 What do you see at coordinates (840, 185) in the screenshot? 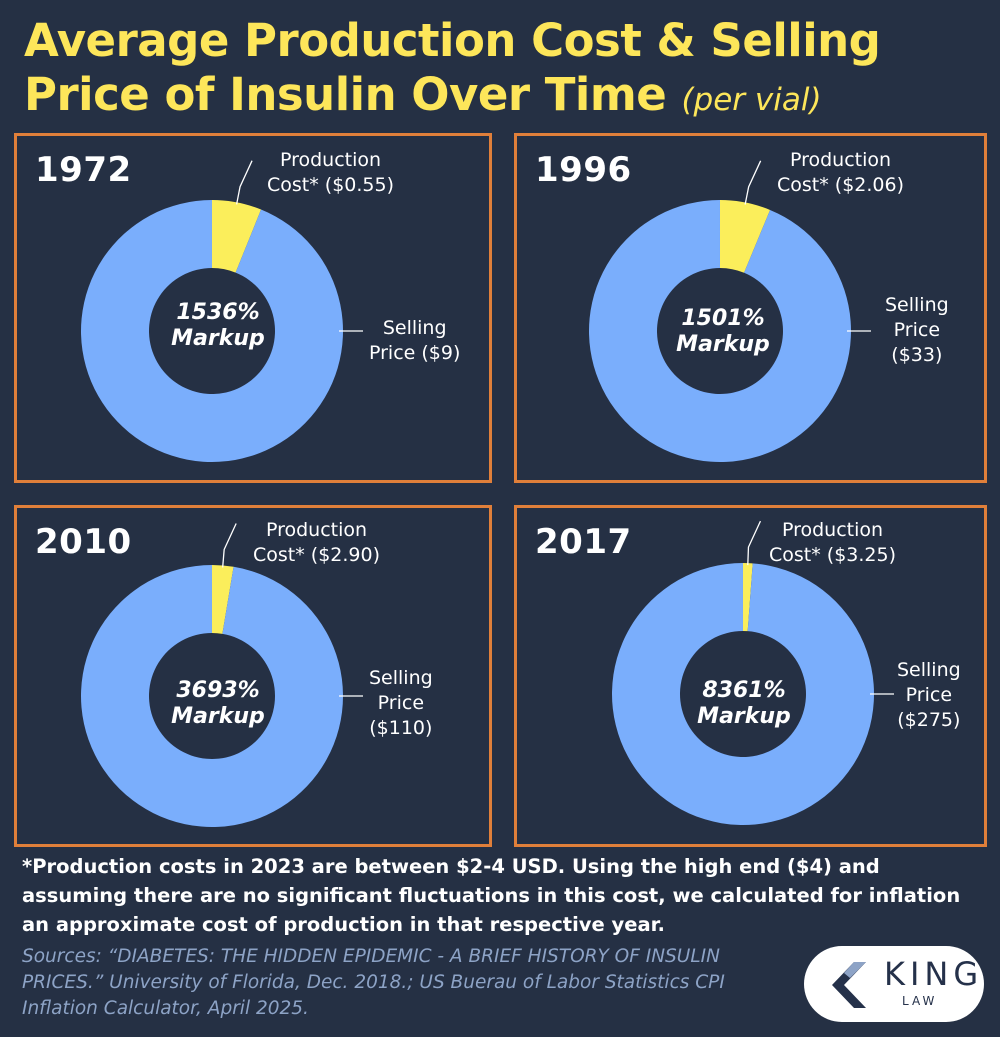
I see `production-label-line2: Cost* ($2.06)` at bounding box center [840, 185].